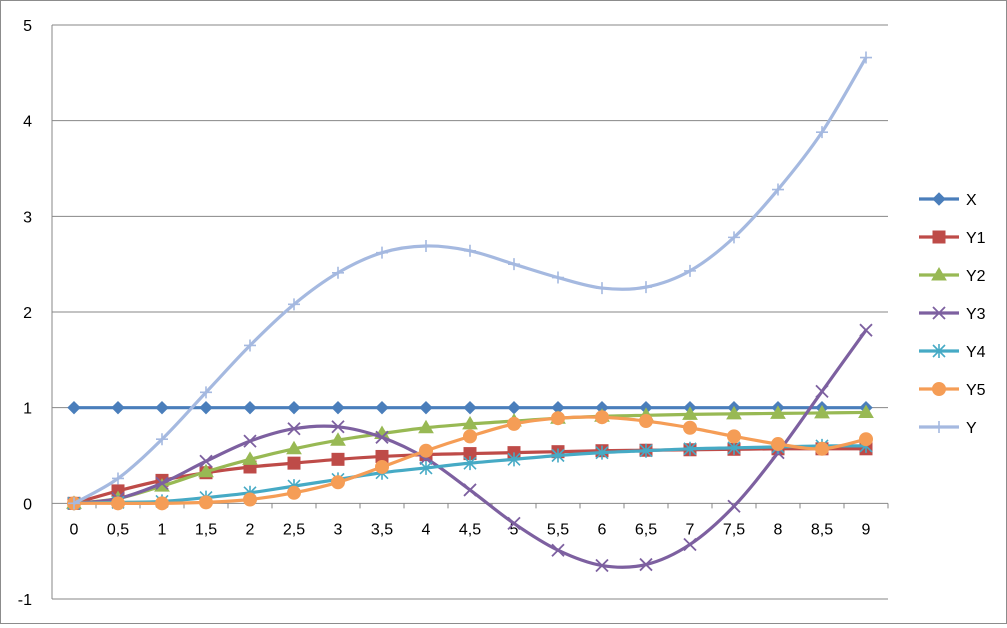  What do you see at coordinates (976, 352) in the screenshot?
I see `legend-label: Y4` at bounding box center [976, 352].